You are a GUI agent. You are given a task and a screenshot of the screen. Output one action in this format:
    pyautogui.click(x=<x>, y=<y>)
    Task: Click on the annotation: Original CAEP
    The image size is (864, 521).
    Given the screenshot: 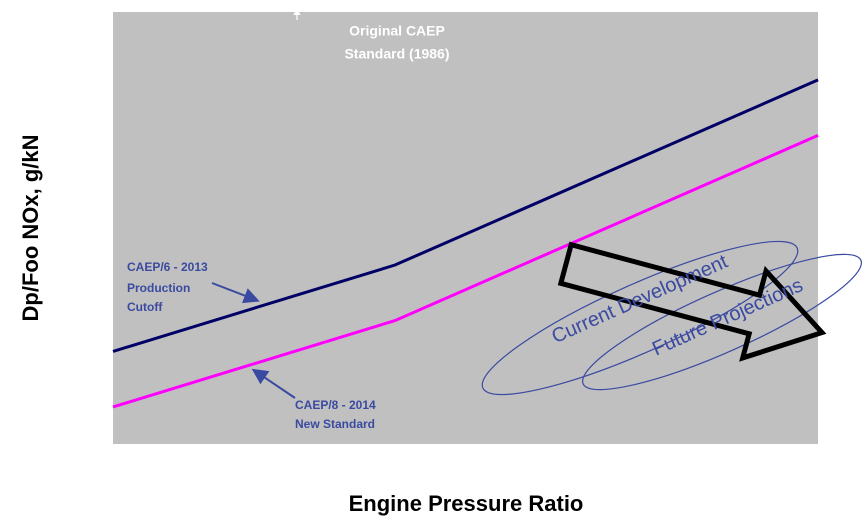 What is the action you would take?
    pyautogui.click(x=397, y=31)
    